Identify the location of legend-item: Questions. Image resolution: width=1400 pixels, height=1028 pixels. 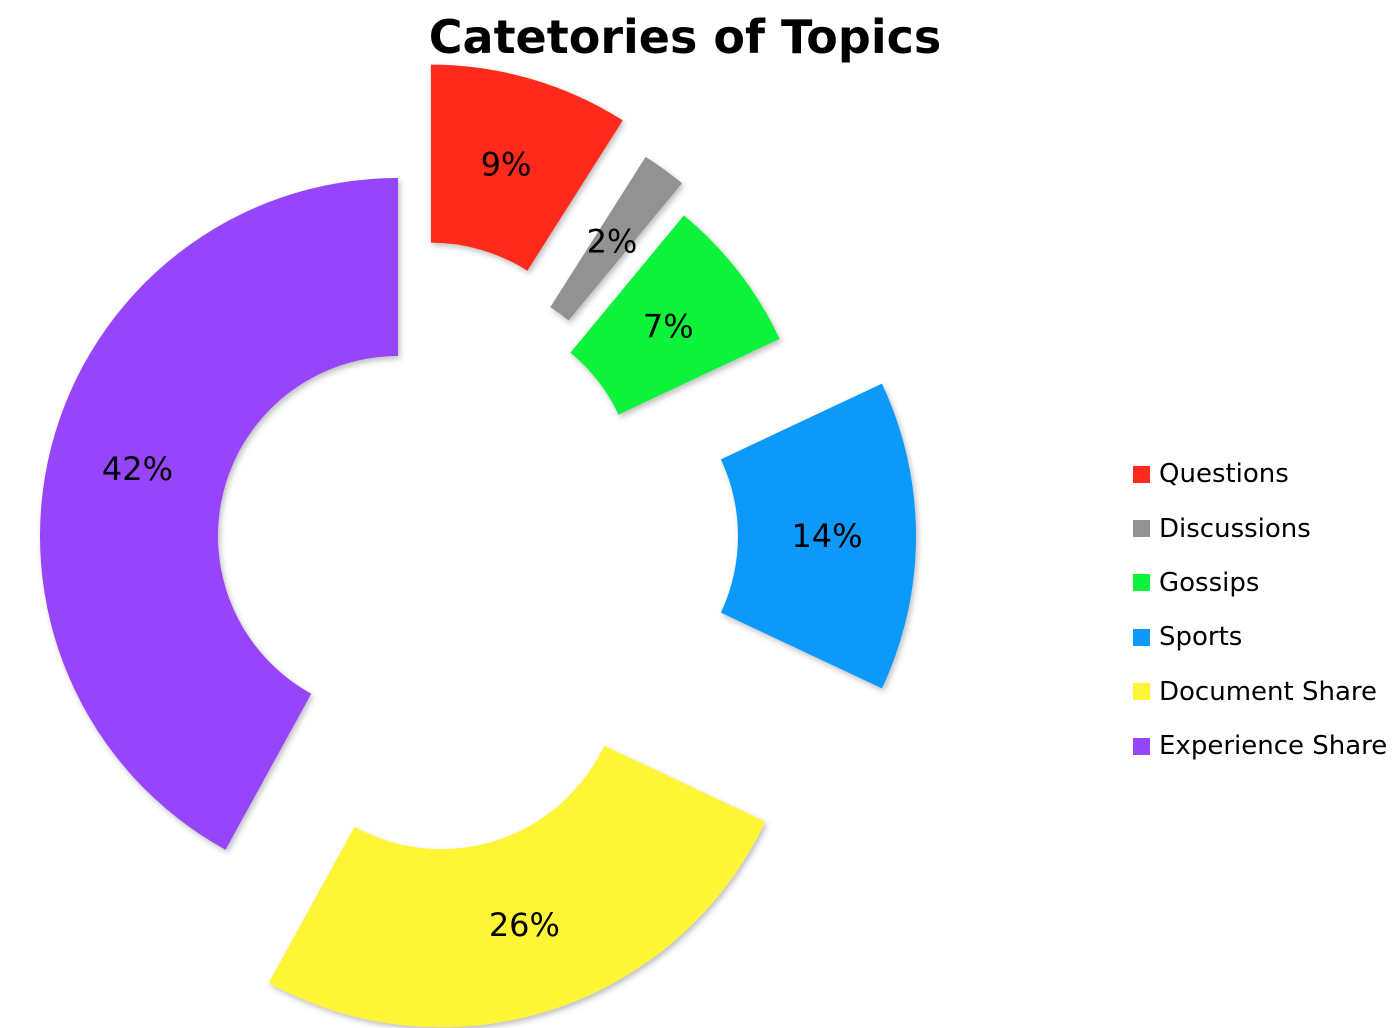
(1260, 474).